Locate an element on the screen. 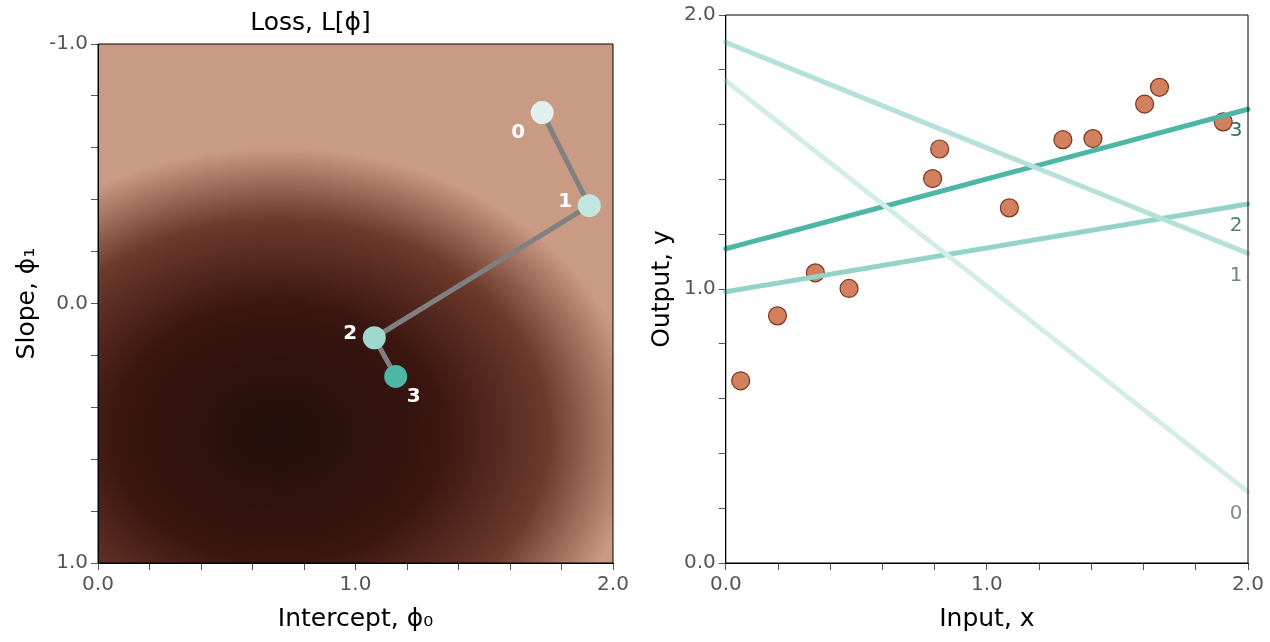 The image size is (1270, 642). chart-title: Loss, L[ϕ] is located at coordinates (310, 21).